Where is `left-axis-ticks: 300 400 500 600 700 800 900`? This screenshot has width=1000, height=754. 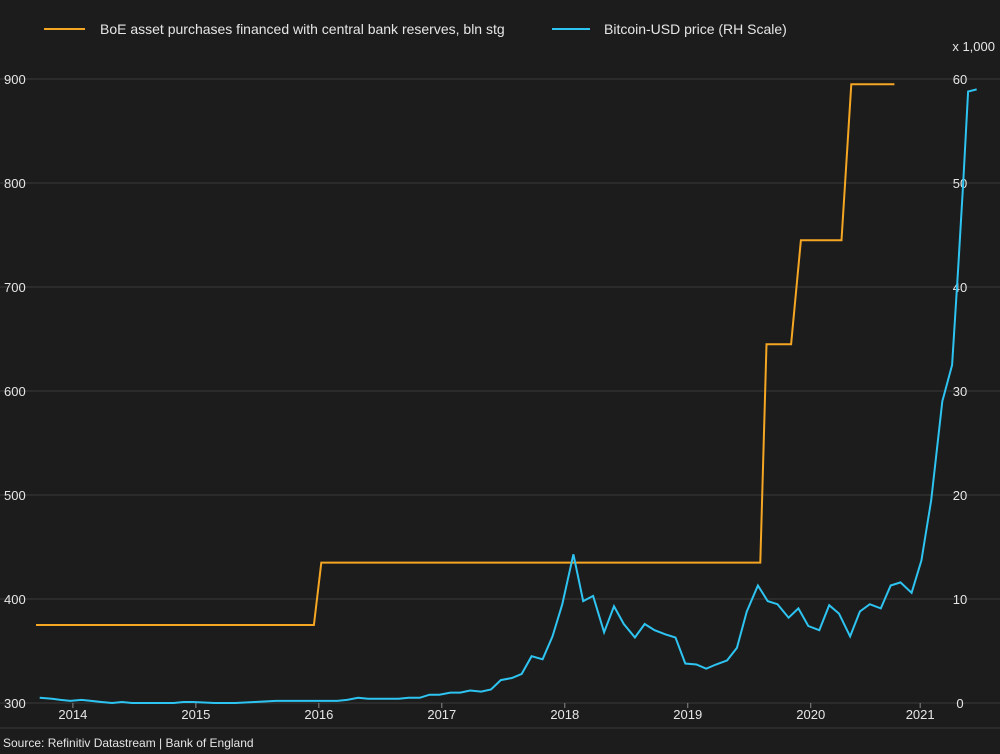 left-axis-ticks: 300 400 500 600 700 800 900 is located at coordinates (15, 391).